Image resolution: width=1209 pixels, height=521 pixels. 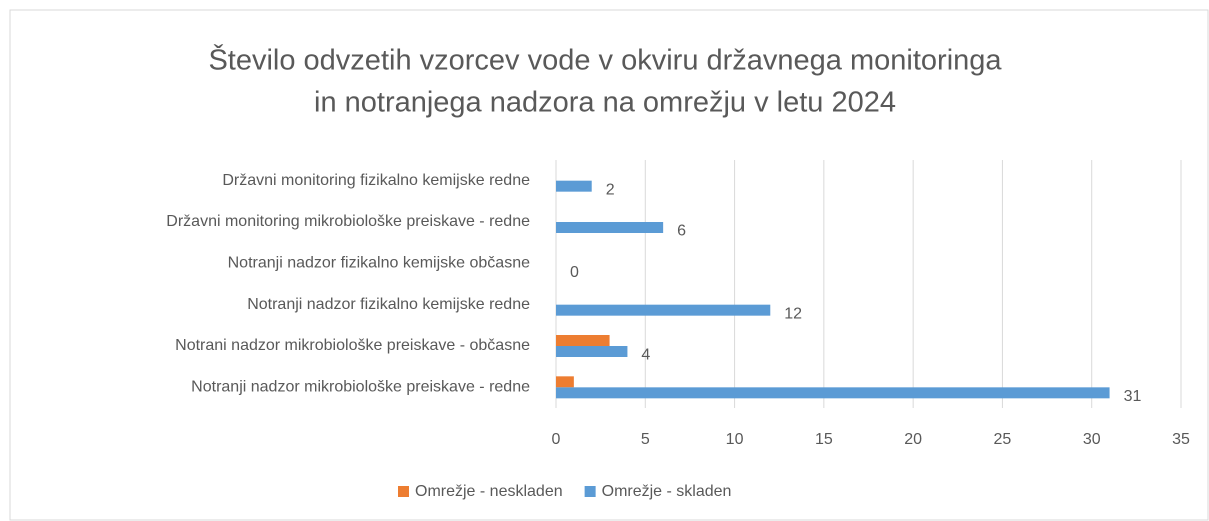 What do you see at coordinates (388, 304) in the screenshot?
I see `y-tick-label: Notranji nadzor fizikalno kemijske redne` at bounding box center [388, 304].